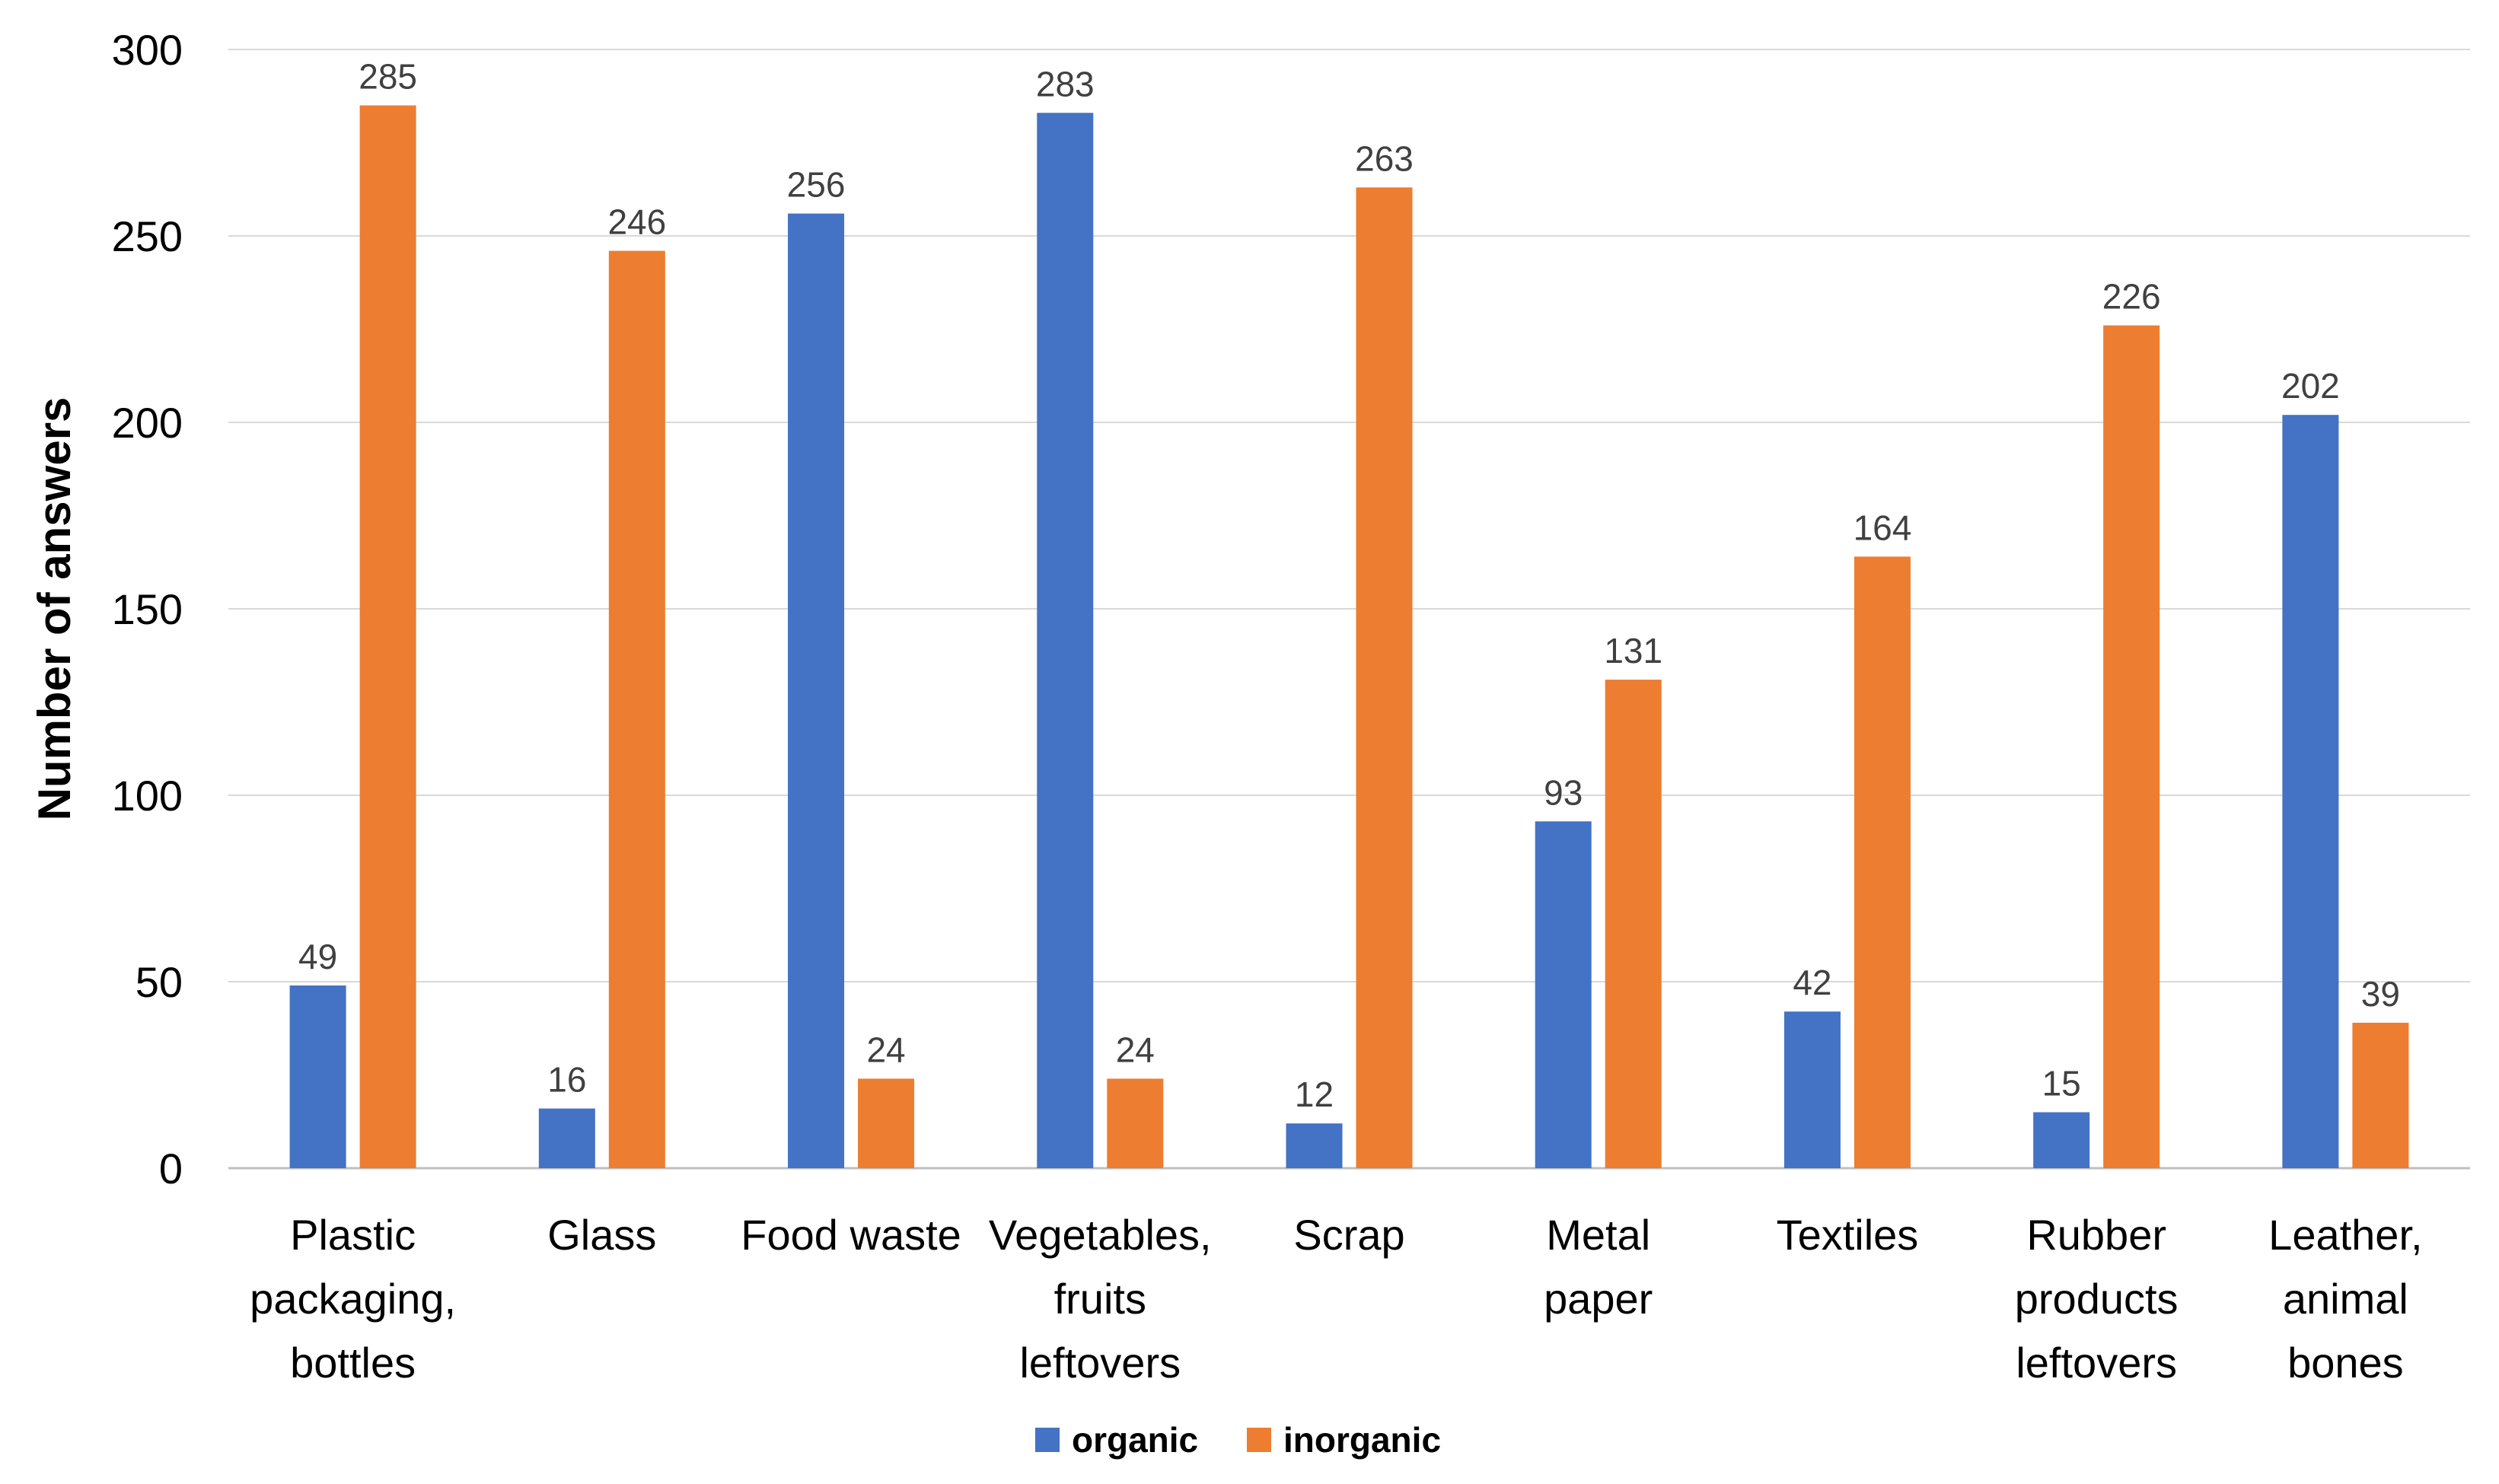 This screenshot has height=1484, width=2499. What do you see at coordinates (2345, 1363) in the screenshot?
I see `category-label-line: bones` at bounding box center [2345, 1363].